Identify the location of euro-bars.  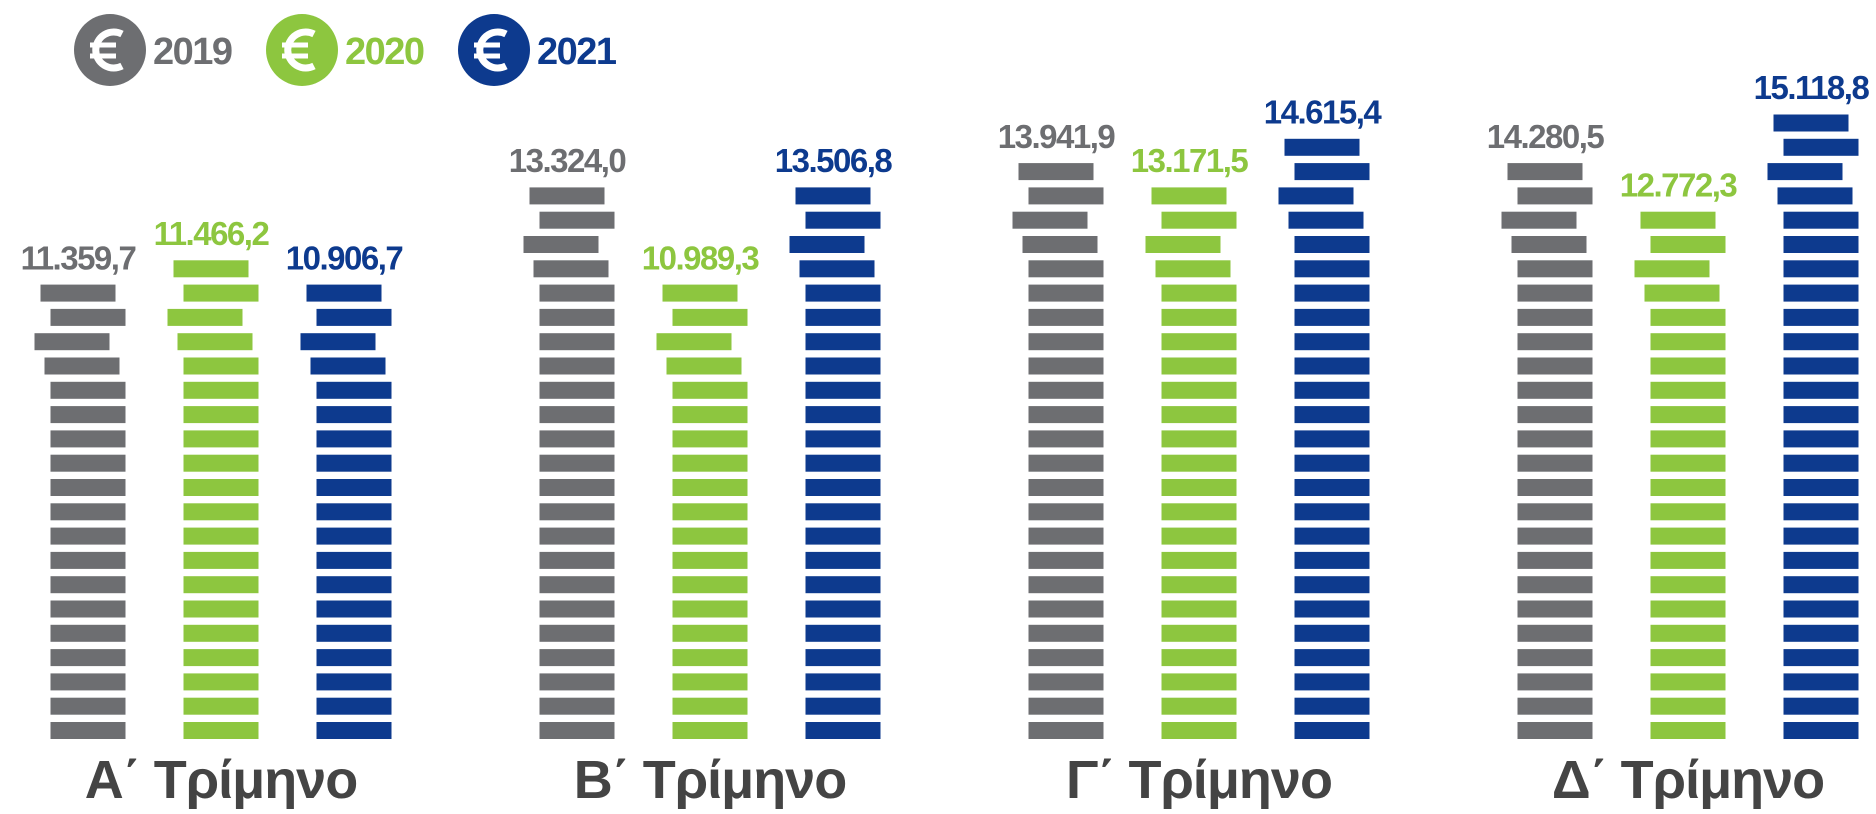
(487, 50).